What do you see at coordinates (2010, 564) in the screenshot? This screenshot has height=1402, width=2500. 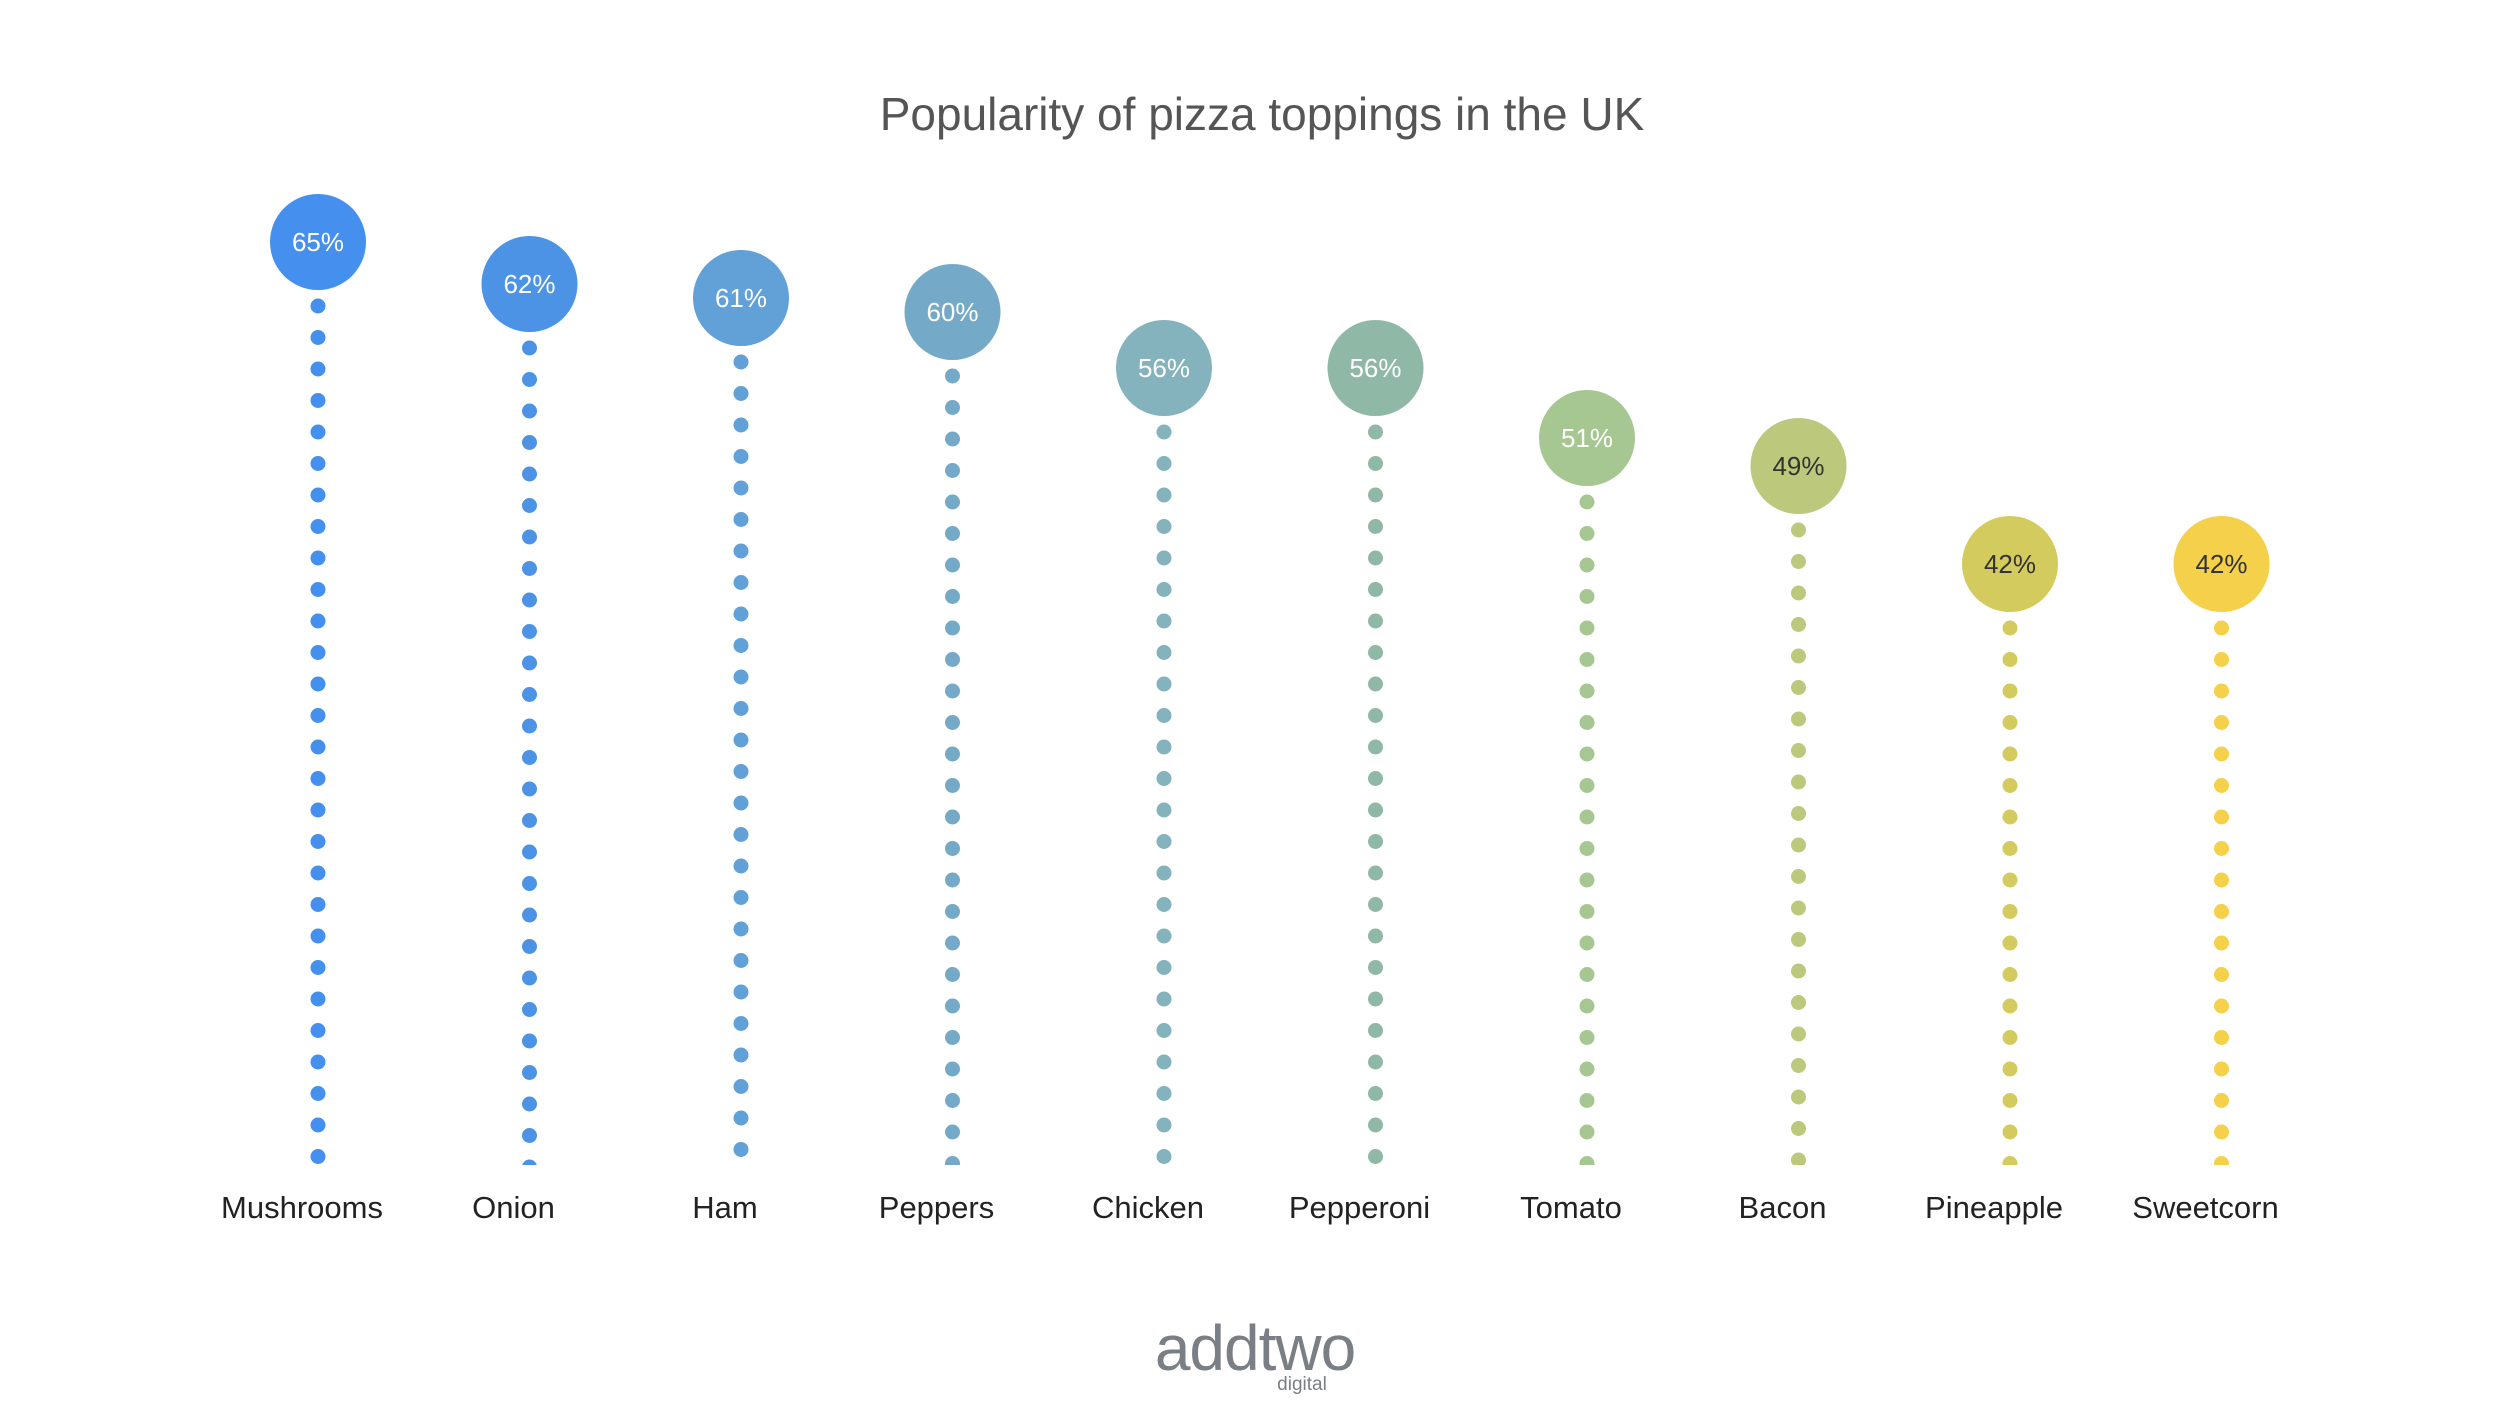 I see `value-label-pineapple: 42%` at bounding box center [2010, 564].